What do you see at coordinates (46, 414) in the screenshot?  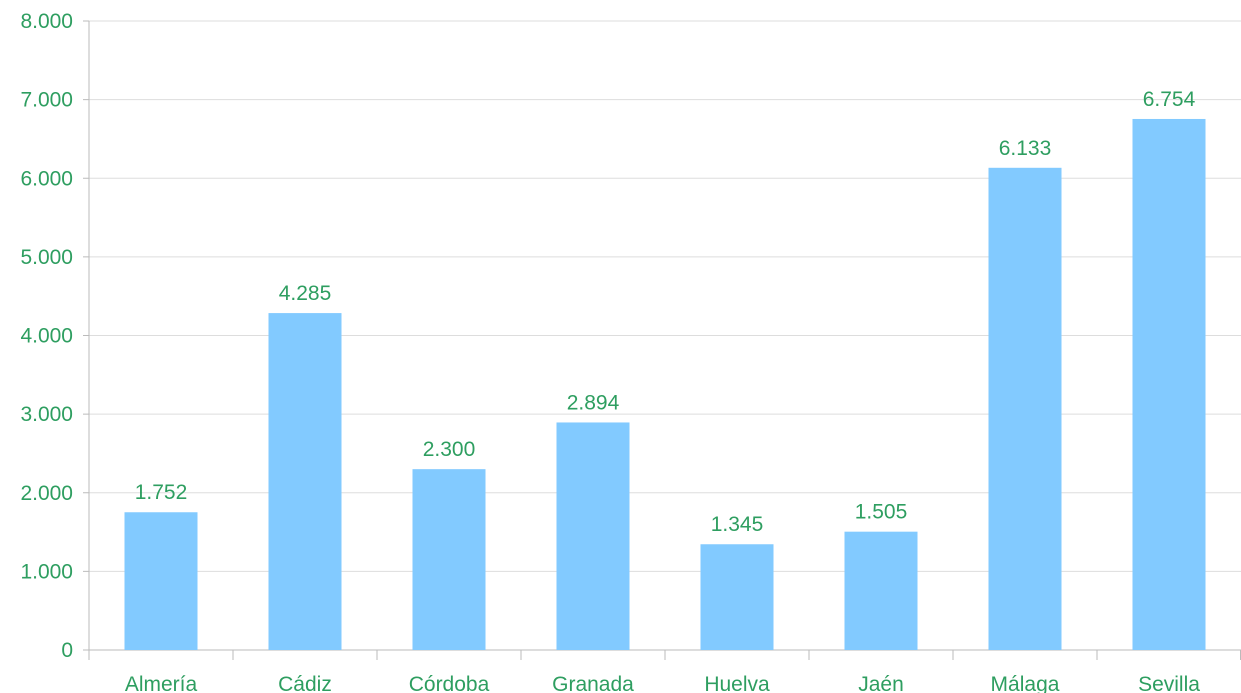 I see `y-tick-label: 3.000` at bounding box center [46, 414].